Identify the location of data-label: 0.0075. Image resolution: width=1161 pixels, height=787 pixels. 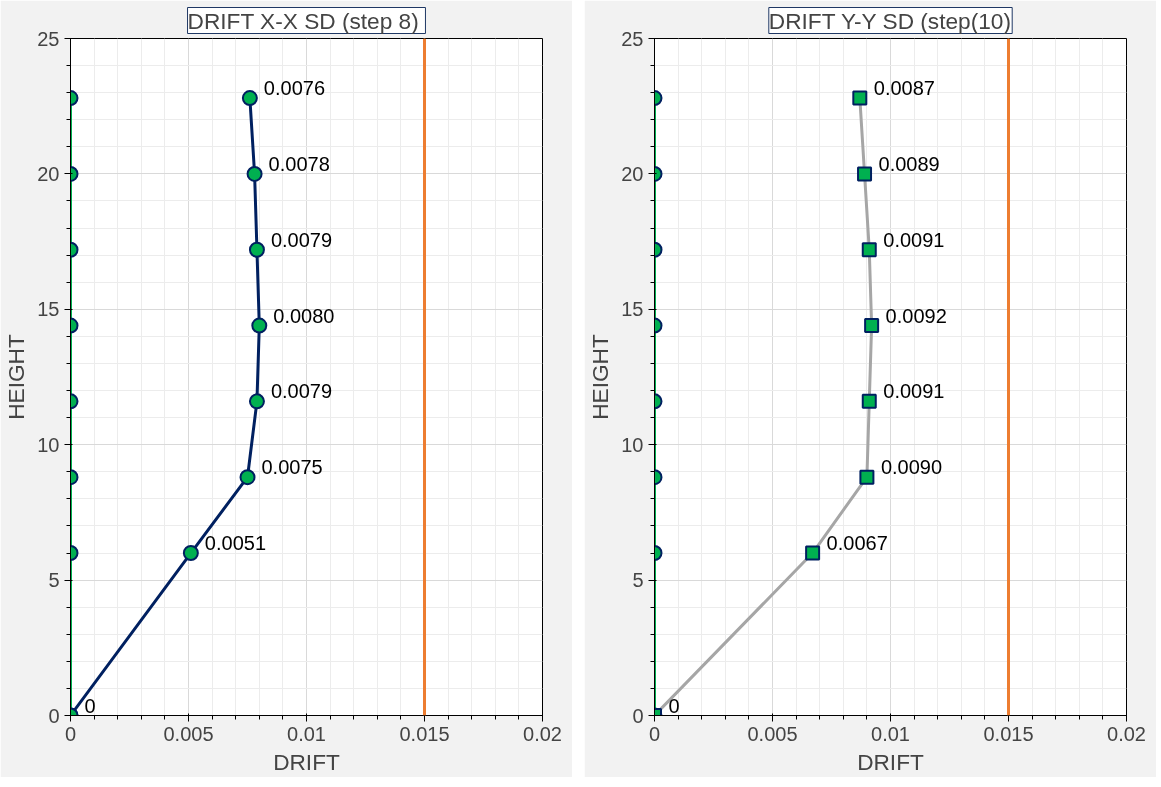
(292, 467).